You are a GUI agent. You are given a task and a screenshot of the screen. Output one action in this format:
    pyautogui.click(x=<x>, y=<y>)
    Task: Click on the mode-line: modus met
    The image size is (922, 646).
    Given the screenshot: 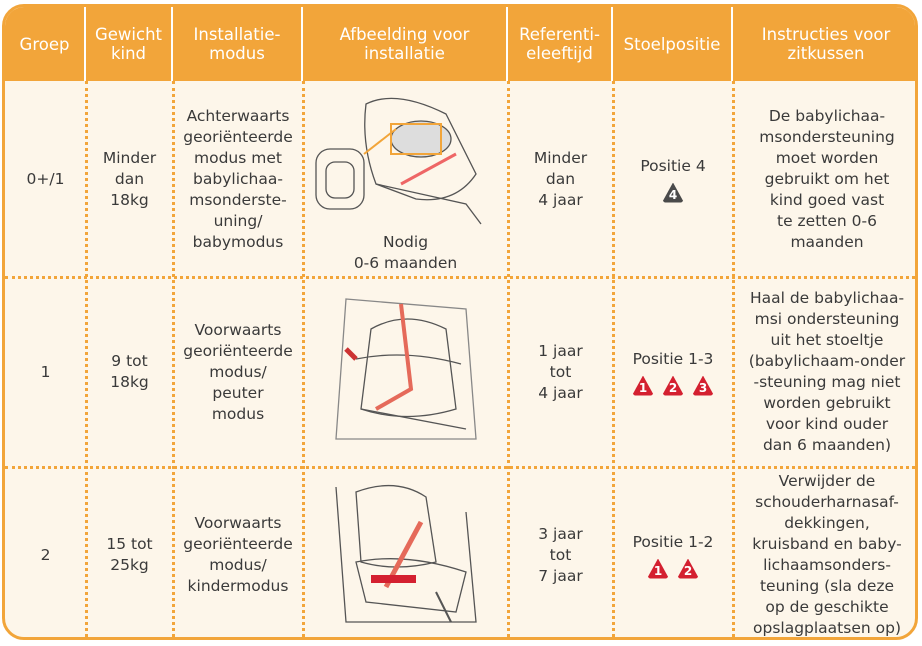 What is the action you would take?
    pyautogui.click(x=238, y=157)
    